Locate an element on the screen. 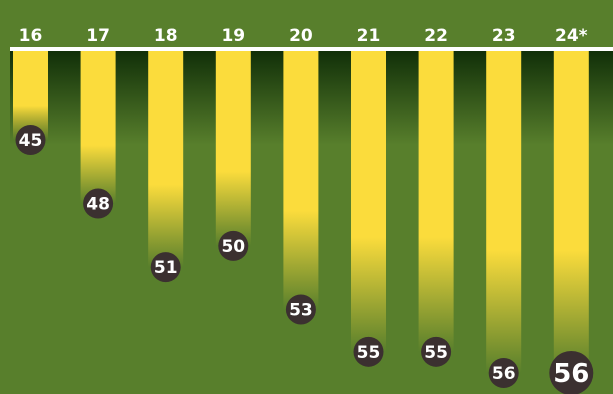  x-tick-label: 23 is located at coordinates (504, 36).